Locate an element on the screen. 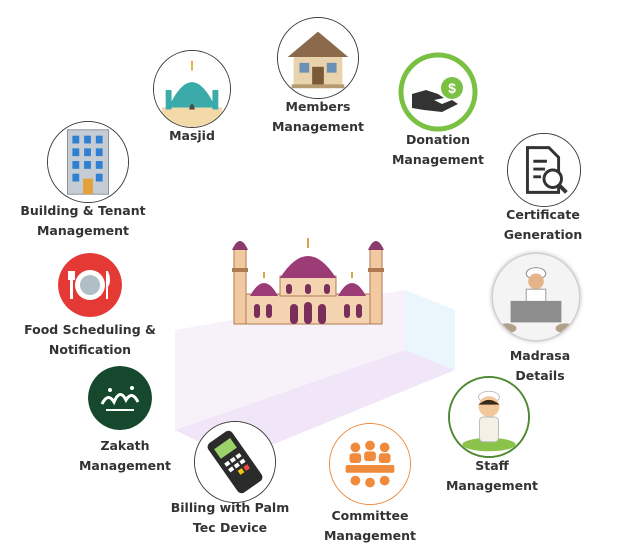 This screenshot has width=630, height=557. module-label-certificate: Certificate Generation is located at coordinates (543, 224).